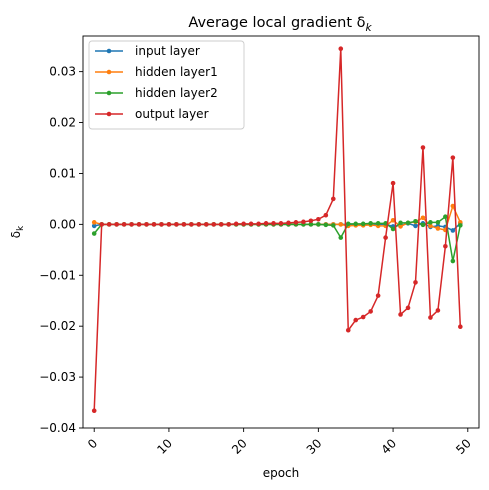 This screenshot has height=490, width=489. I want to click on legend-box, so click(166, 85).